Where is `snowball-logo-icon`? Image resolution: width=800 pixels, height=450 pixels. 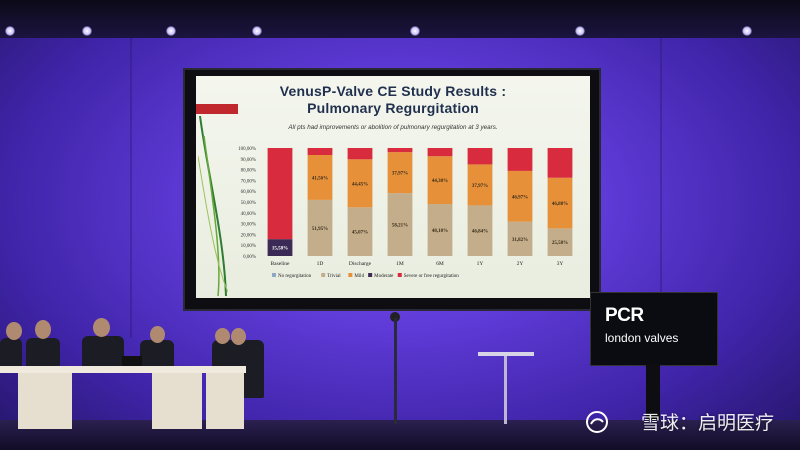 snowball-logo-icon is located at coordinates (597, 422).